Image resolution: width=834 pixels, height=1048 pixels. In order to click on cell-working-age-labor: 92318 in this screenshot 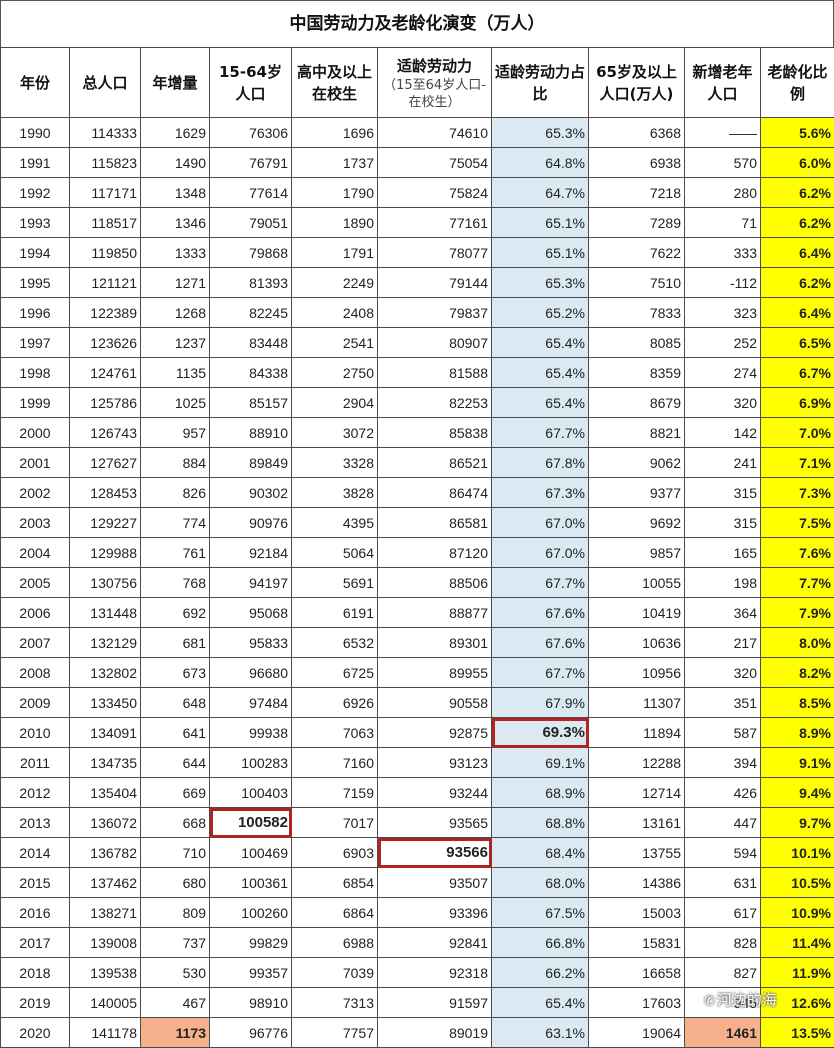, I will do `click(434, 972)`.